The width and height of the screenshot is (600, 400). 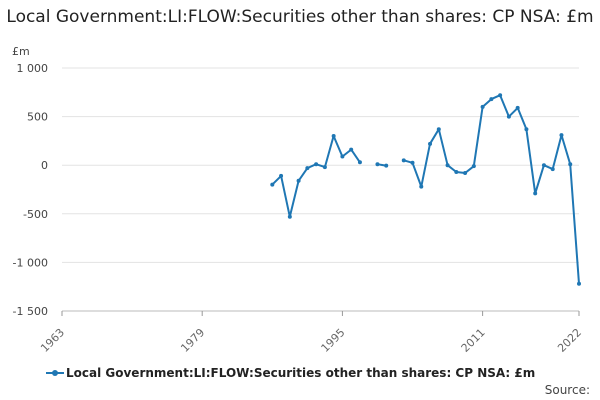 I want to click on x-tick-label: 1995, so click(x=333, y=340).